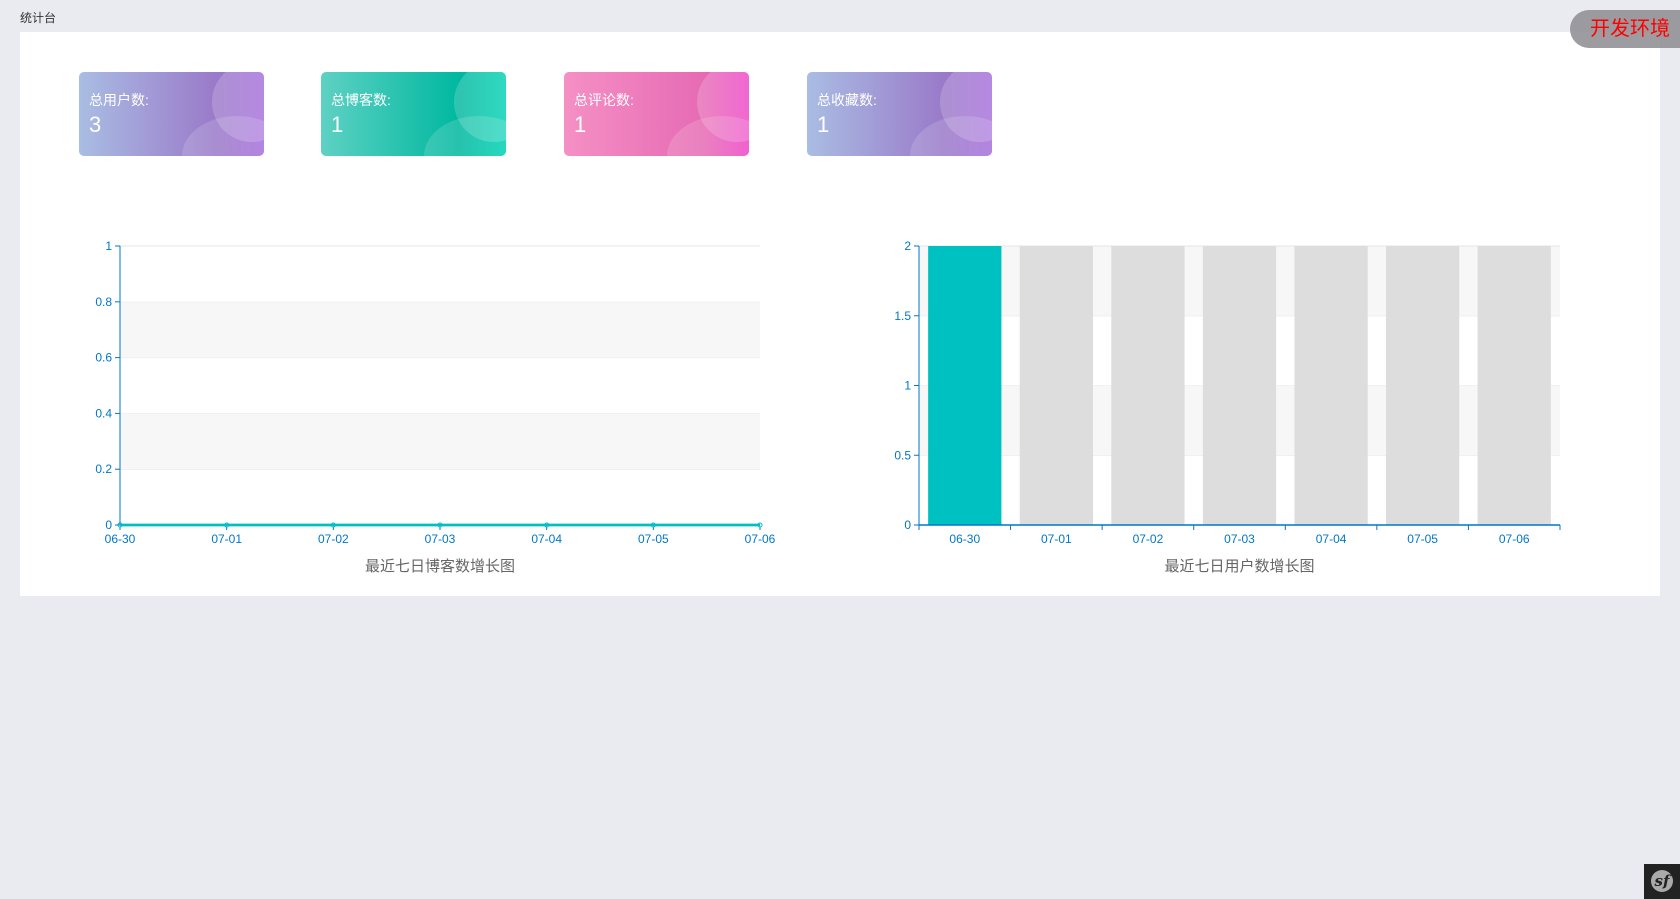 The height and width of the screenshot is (899, 1680). I want to click on y-tick-label: 1.5, so click(902, 316).